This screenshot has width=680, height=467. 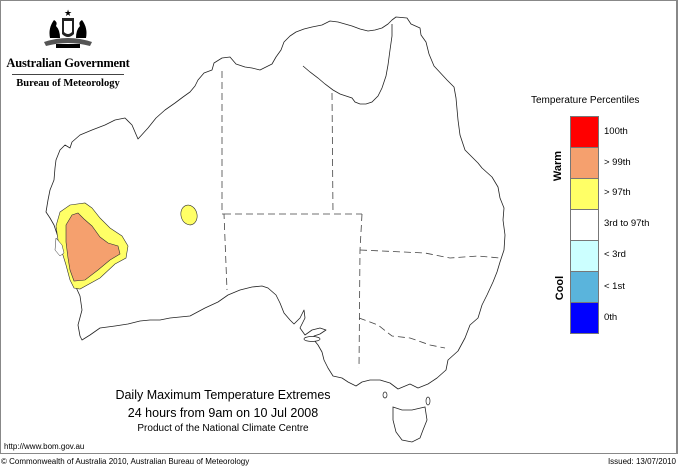 What do you see at coordinates (223, 413) in the screenshot?
I see `map-period: 24 hours from 9am on 10 Jul 2008` at bounding box center [223, 413].